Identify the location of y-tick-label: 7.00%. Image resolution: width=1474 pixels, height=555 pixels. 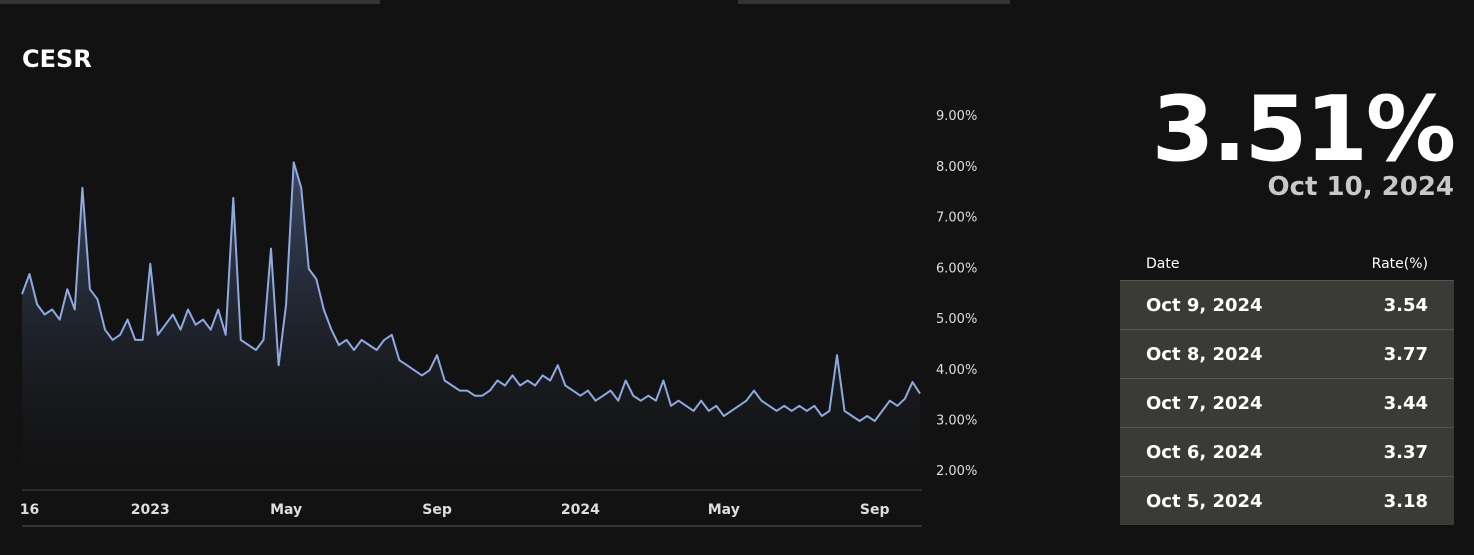
(956, 218).